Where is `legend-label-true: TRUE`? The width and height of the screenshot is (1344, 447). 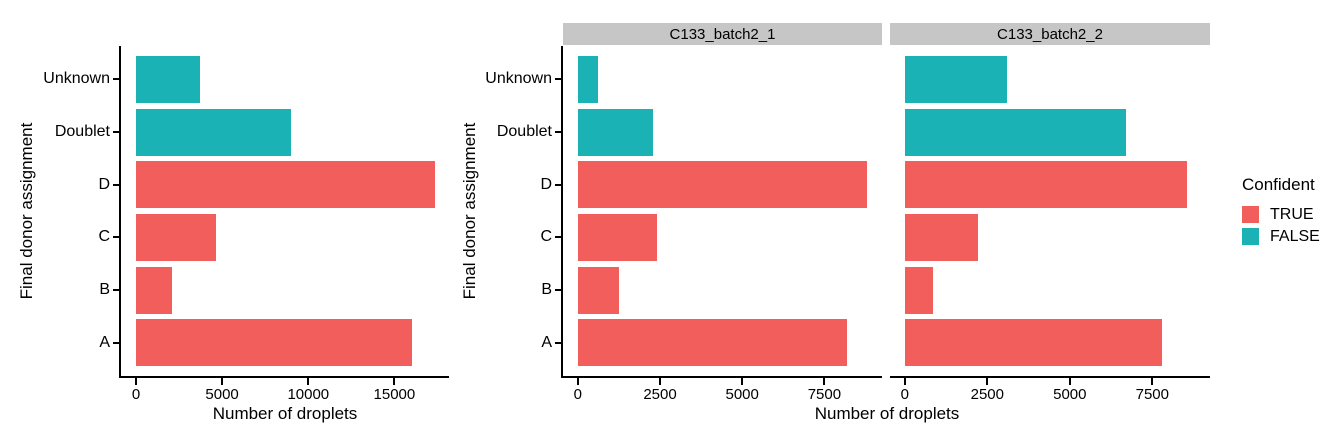
legend-label-true: TRUE is located at coordinates (1292, 214).